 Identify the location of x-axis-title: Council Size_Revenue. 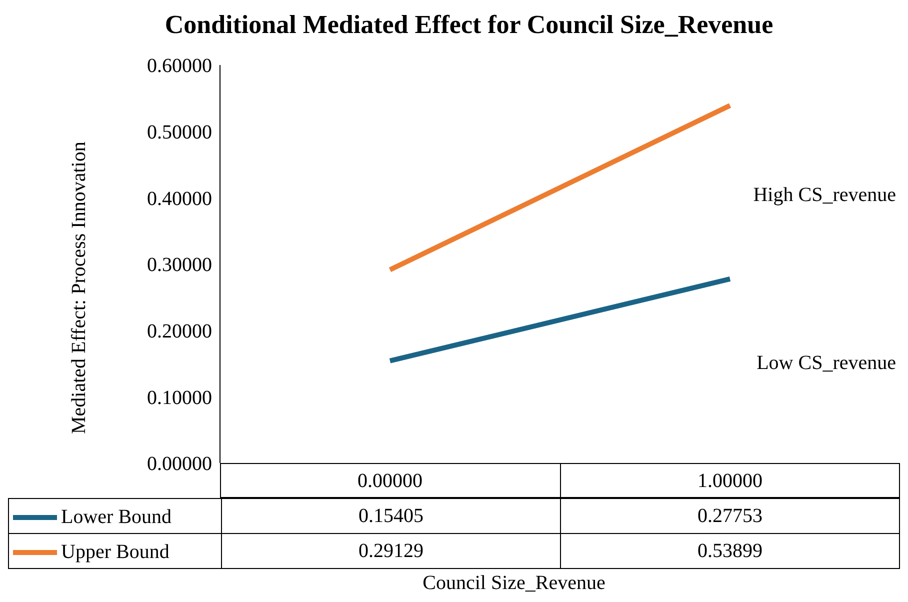
(514, 583).